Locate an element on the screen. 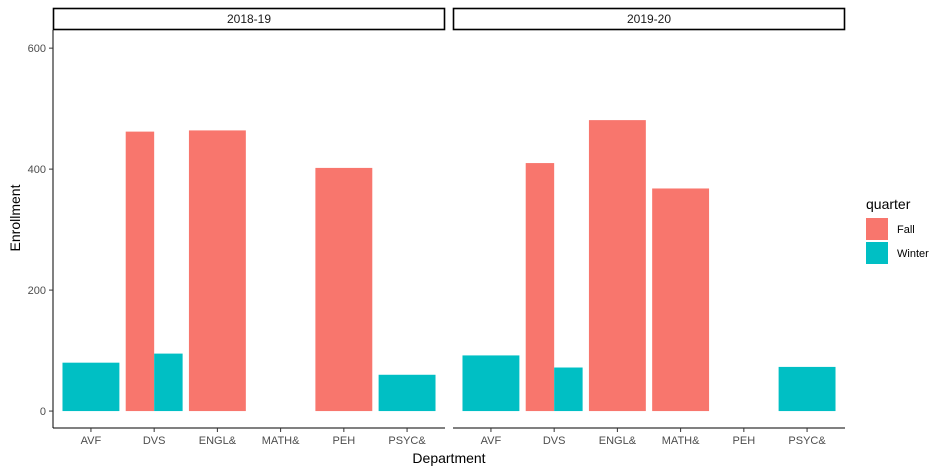 The height and width of the screenshot is (473, 947). legend-title: quarter is located at coordinates (888, 204).